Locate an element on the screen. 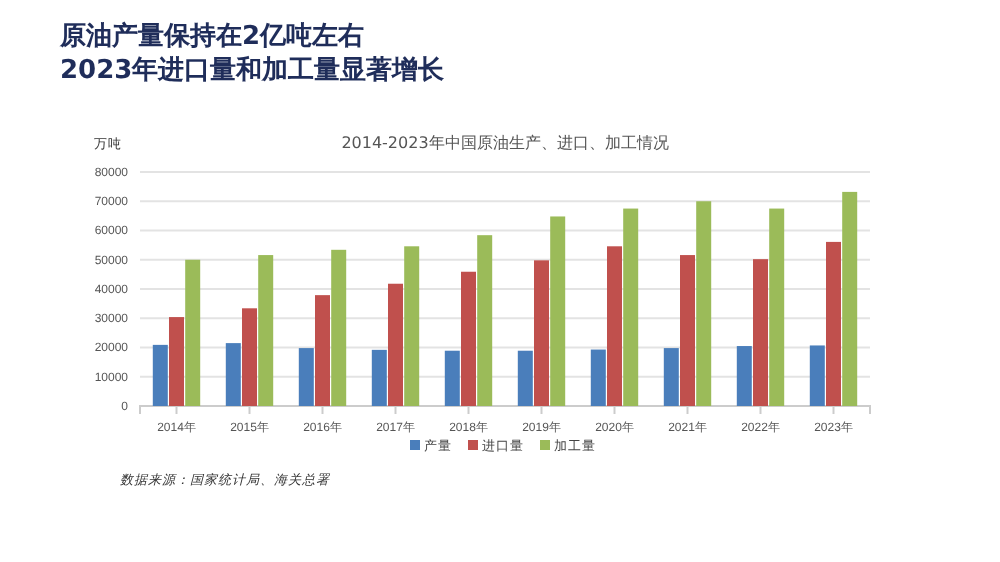 Image resolution: width=1000 pixels, height=562 pixels. chart-subtitle: 2014-2023年中国原油生产、进口、加工情况 is located at coordinates (505, 143).